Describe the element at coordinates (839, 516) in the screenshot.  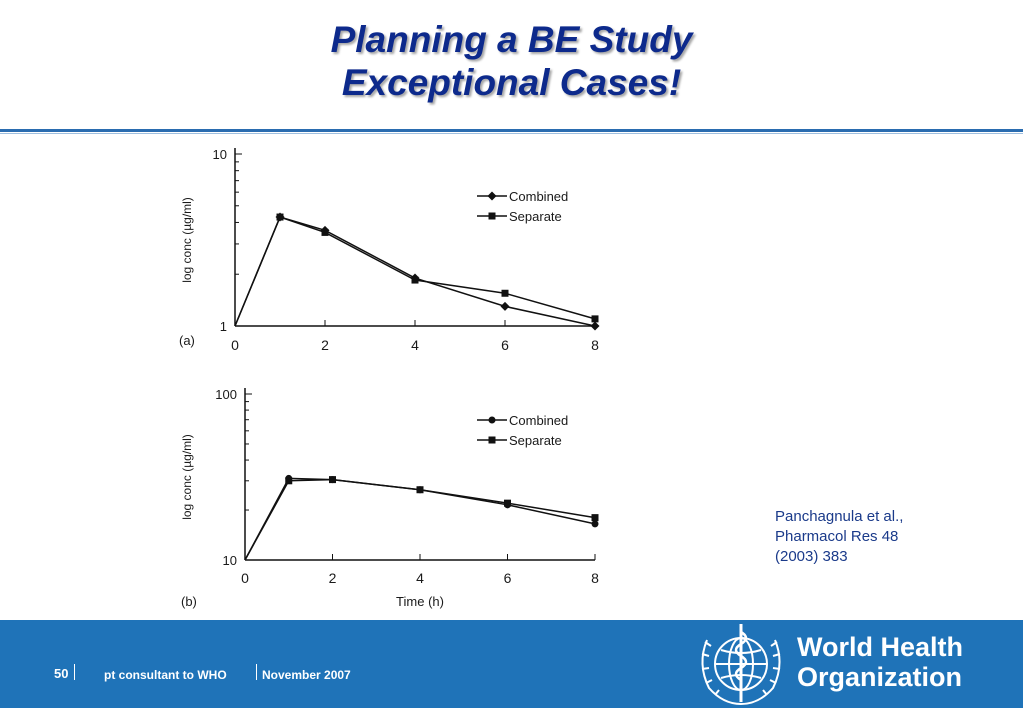
I see `citation-line-1: Panchagnula et al.,` at that location.